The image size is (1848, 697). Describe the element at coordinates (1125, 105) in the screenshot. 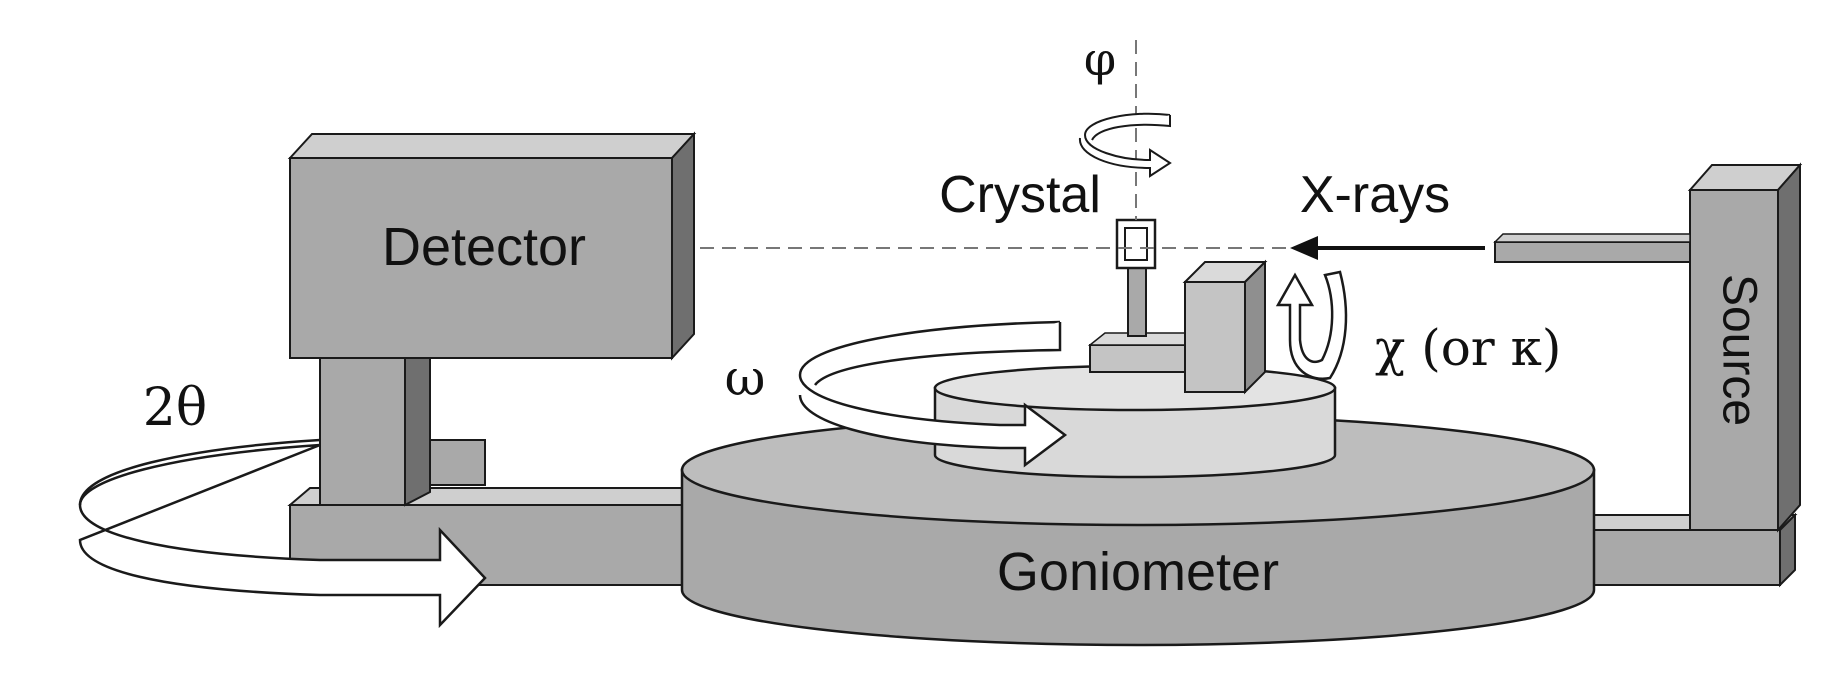

I see `phi-arrow: φ` at that location.